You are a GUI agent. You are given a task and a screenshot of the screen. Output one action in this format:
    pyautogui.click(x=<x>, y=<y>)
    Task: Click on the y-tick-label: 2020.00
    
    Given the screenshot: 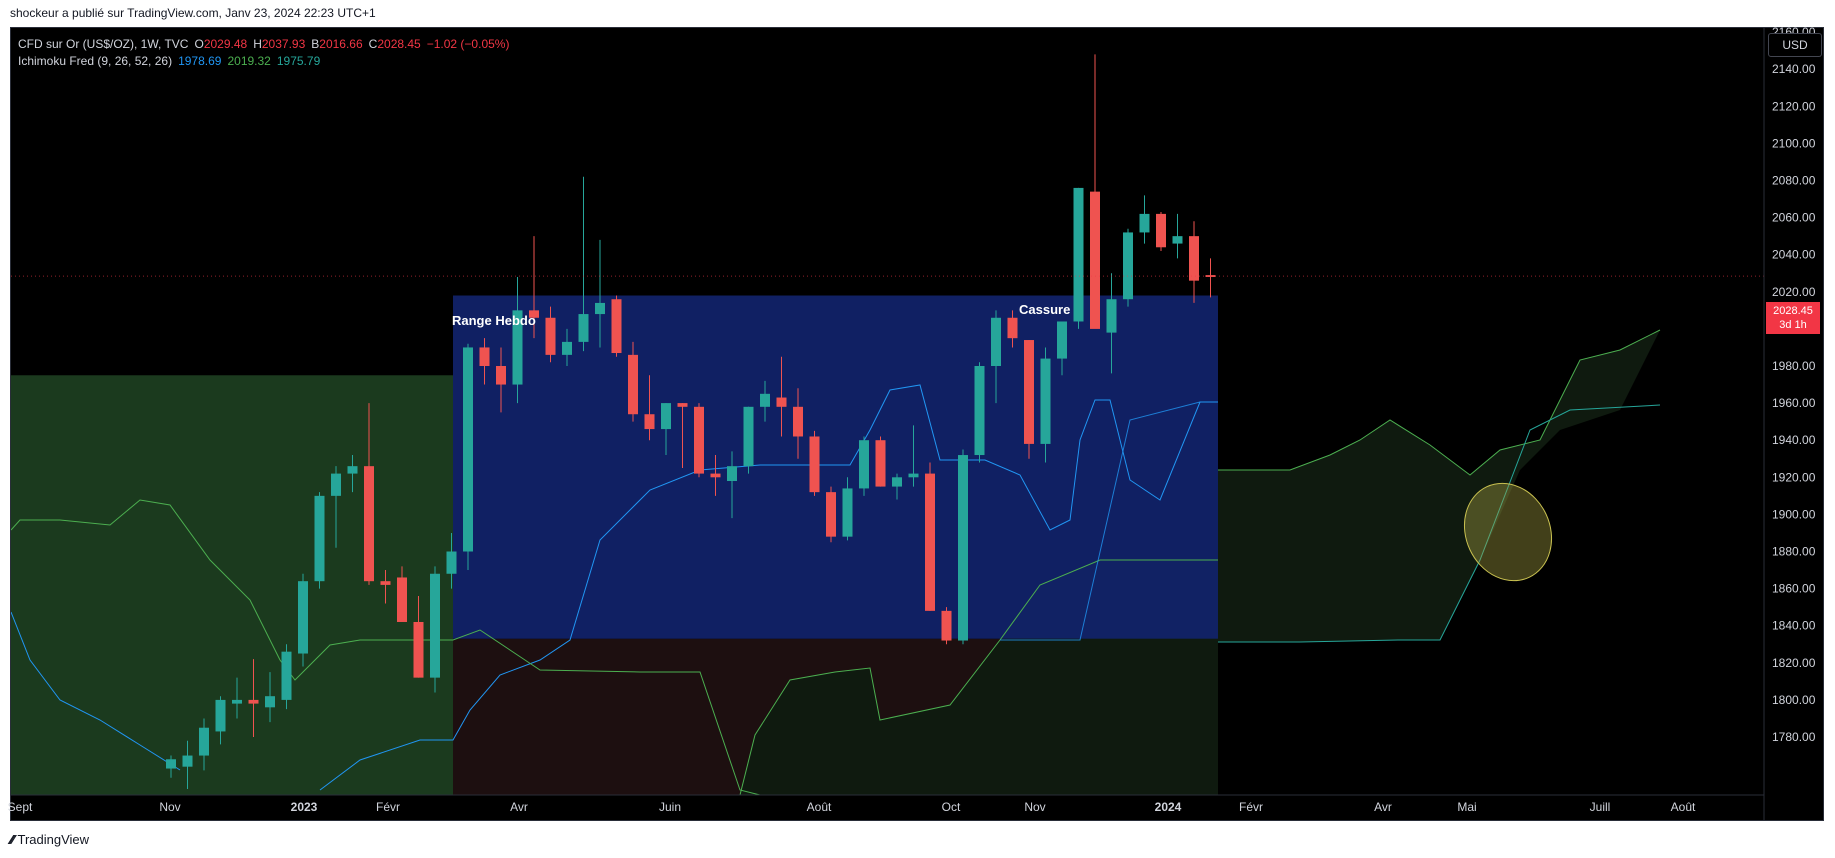 What is the action you would take?
    pyautogui.click(x=1794, y=292)
    